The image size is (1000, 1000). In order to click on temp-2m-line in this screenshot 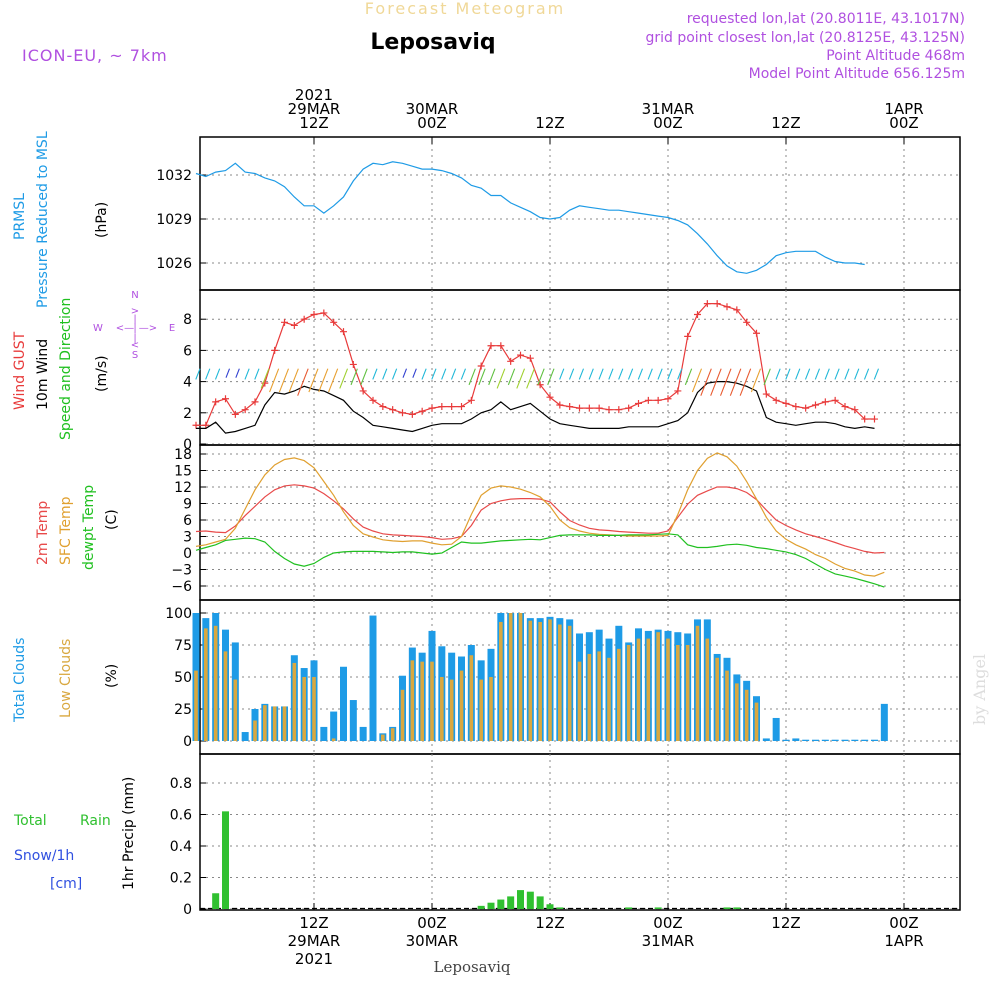, I will do `click(540, 519)`.